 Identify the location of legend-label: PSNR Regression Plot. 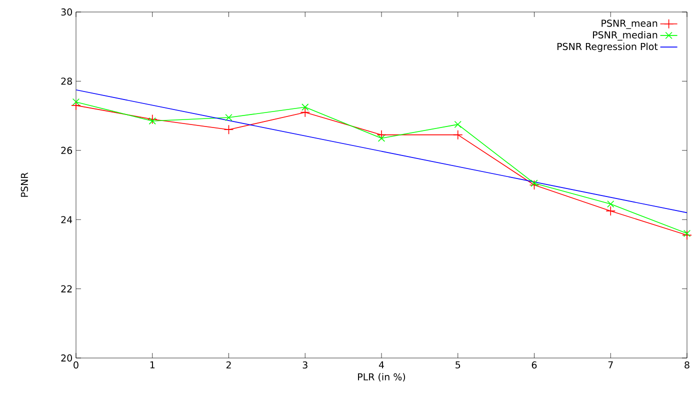
(607, 47).